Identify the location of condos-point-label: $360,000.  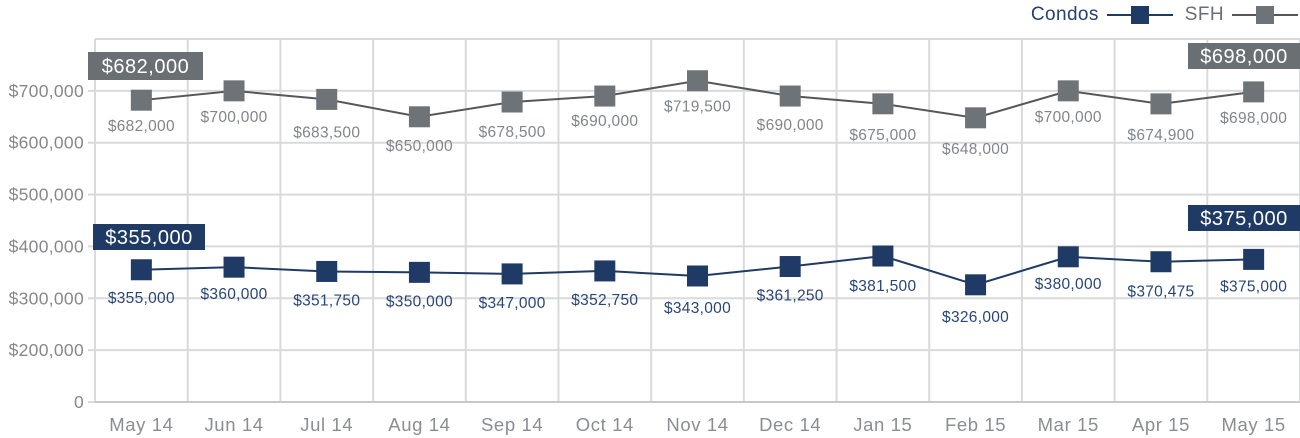
(234, 294).